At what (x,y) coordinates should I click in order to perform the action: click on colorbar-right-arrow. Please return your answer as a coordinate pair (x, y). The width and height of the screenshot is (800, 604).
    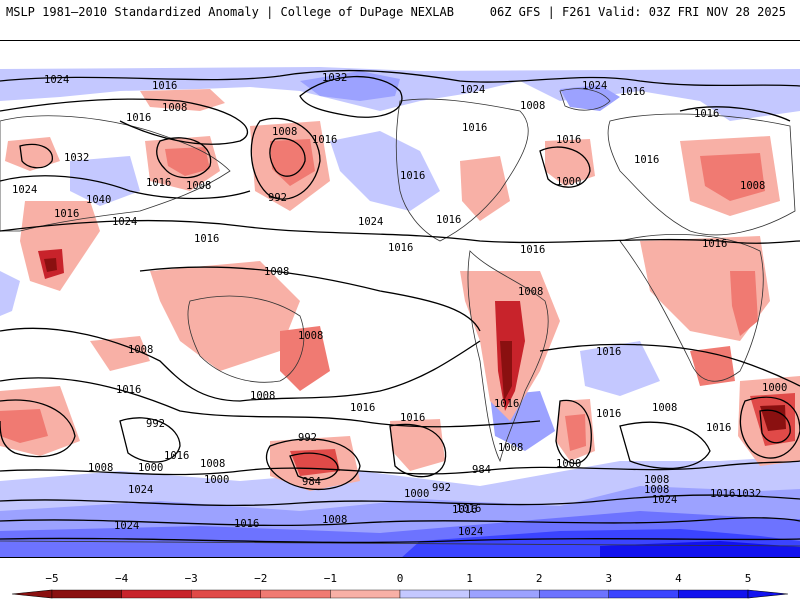
    Looking at the image, I should click on (768, 594).